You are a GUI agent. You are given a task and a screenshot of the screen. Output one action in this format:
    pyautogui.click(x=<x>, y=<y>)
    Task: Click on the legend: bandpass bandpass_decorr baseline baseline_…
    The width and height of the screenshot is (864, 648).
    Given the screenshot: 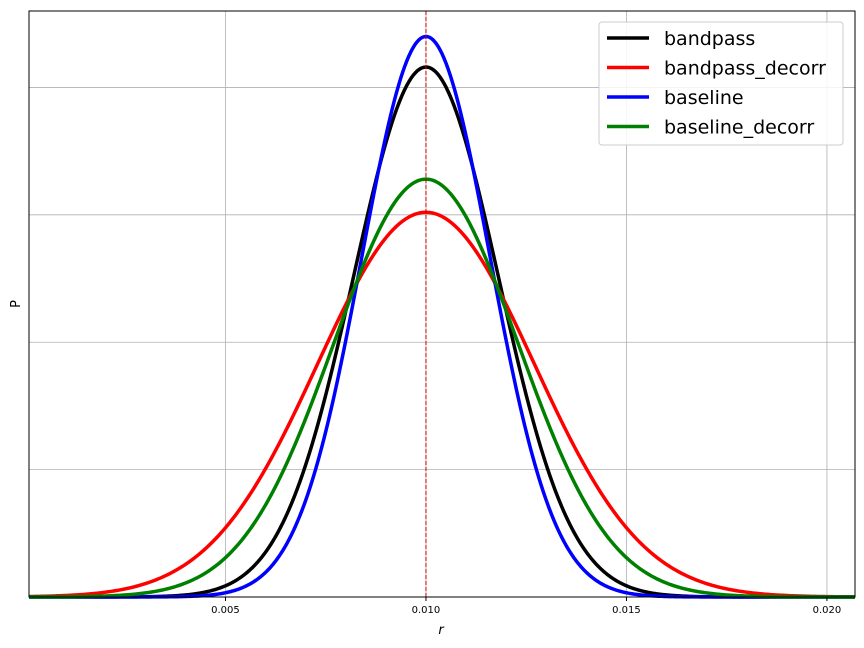 What is the action you would take?
    pyautogui.click(x=721, y=83)
    